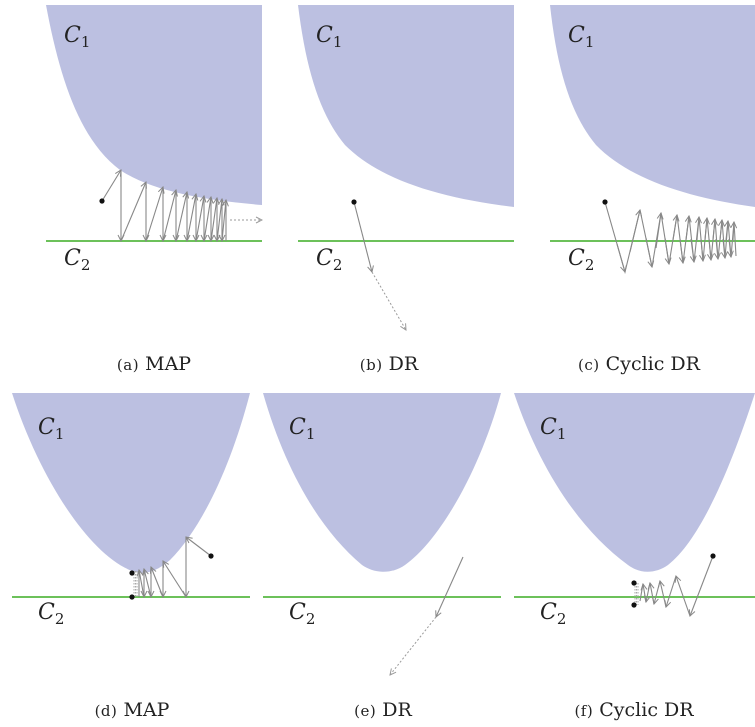 The width and height of the screenshot is (755, 727). What do you see at coordinates (584, 711) in the screenshot?
I see `caption-letter: (f)` at bounding box center [584, 711].